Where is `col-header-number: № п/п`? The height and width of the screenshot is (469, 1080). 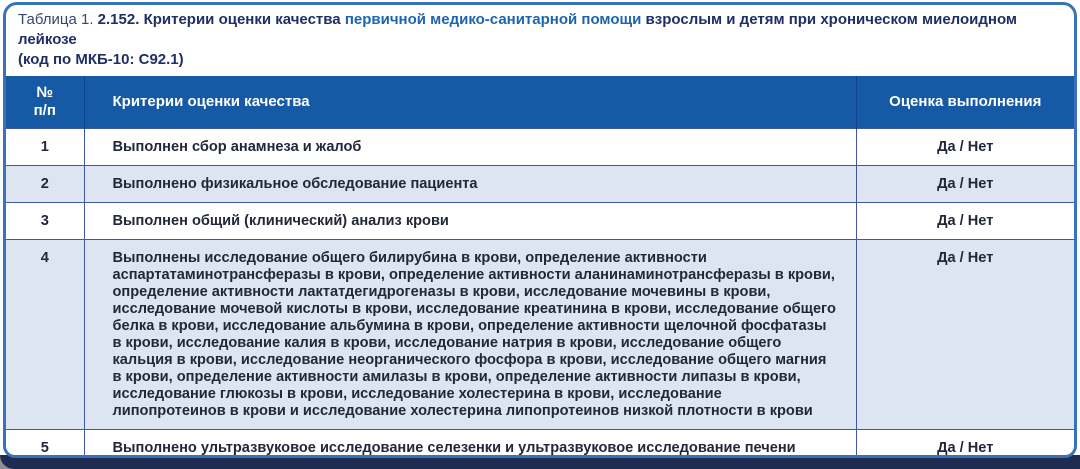 col-header-number: № п/п is located at coordinates (45, 102).